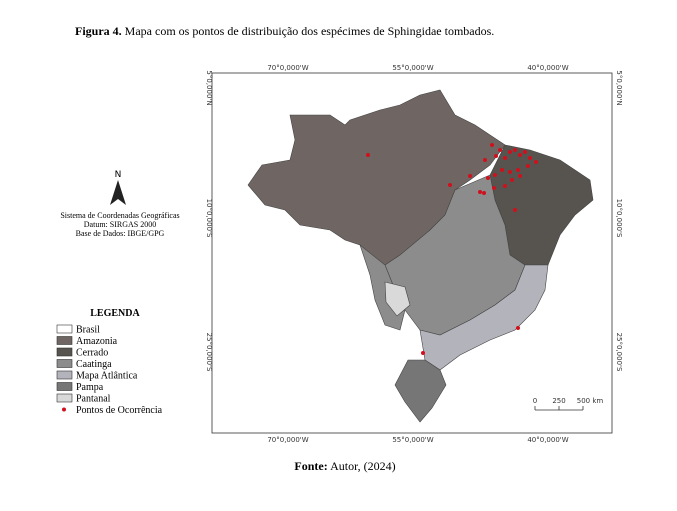 The image size is (677, 511). What do you see at coordinates (310, 466) in the screenshot?
I see `source-label: Fonte:` at bounding box center [310, 466].